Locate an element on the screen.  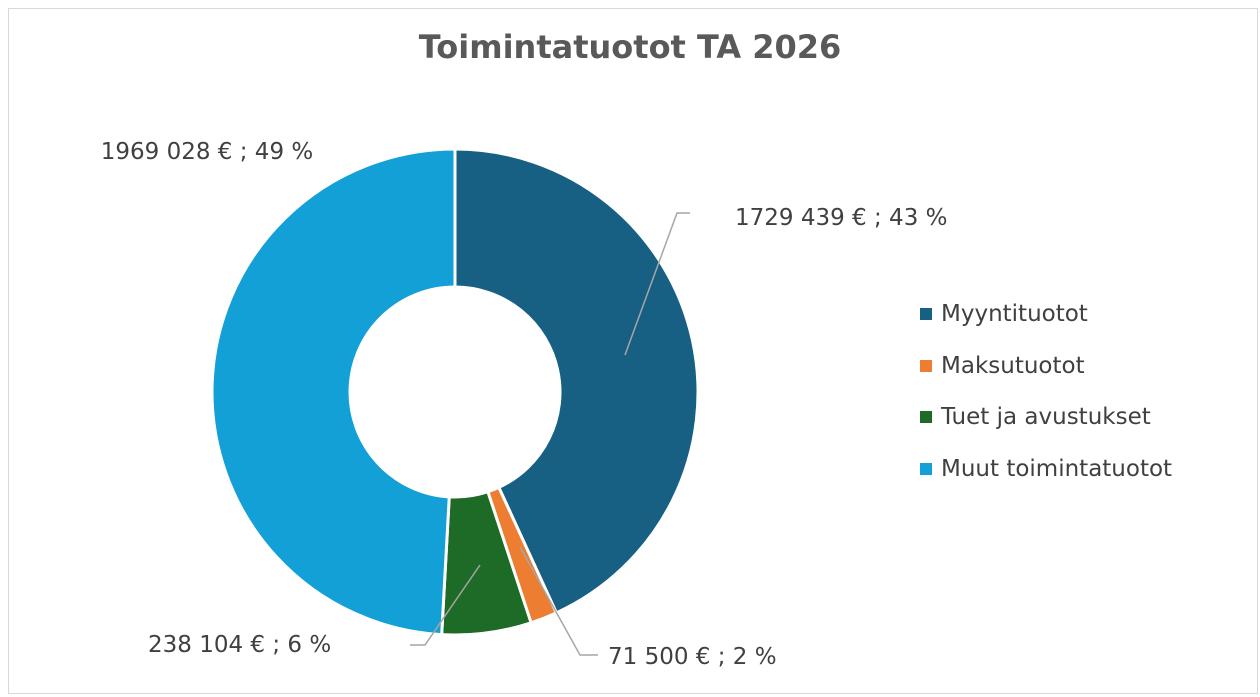
data-label: 238 104 € ; 6 % is located at coordinates (240, 645).